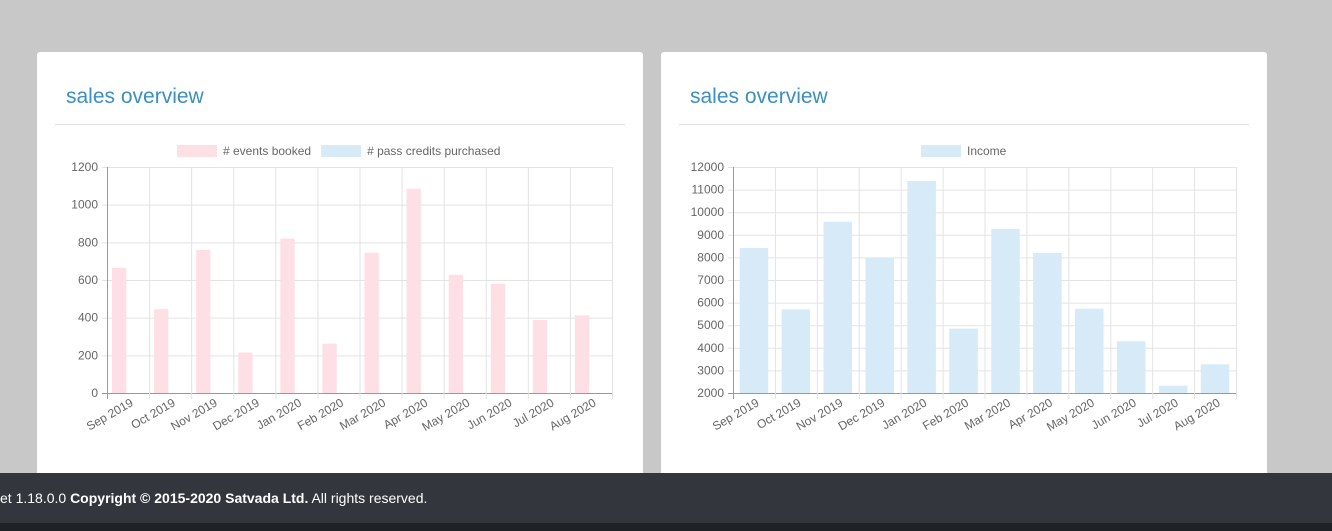 This screenshot has height=531, width=1332. What do you see at coordinates (710, 325) in the screenshot?
I see `y-tick-label: 5000` at bounding box center [710, 325].